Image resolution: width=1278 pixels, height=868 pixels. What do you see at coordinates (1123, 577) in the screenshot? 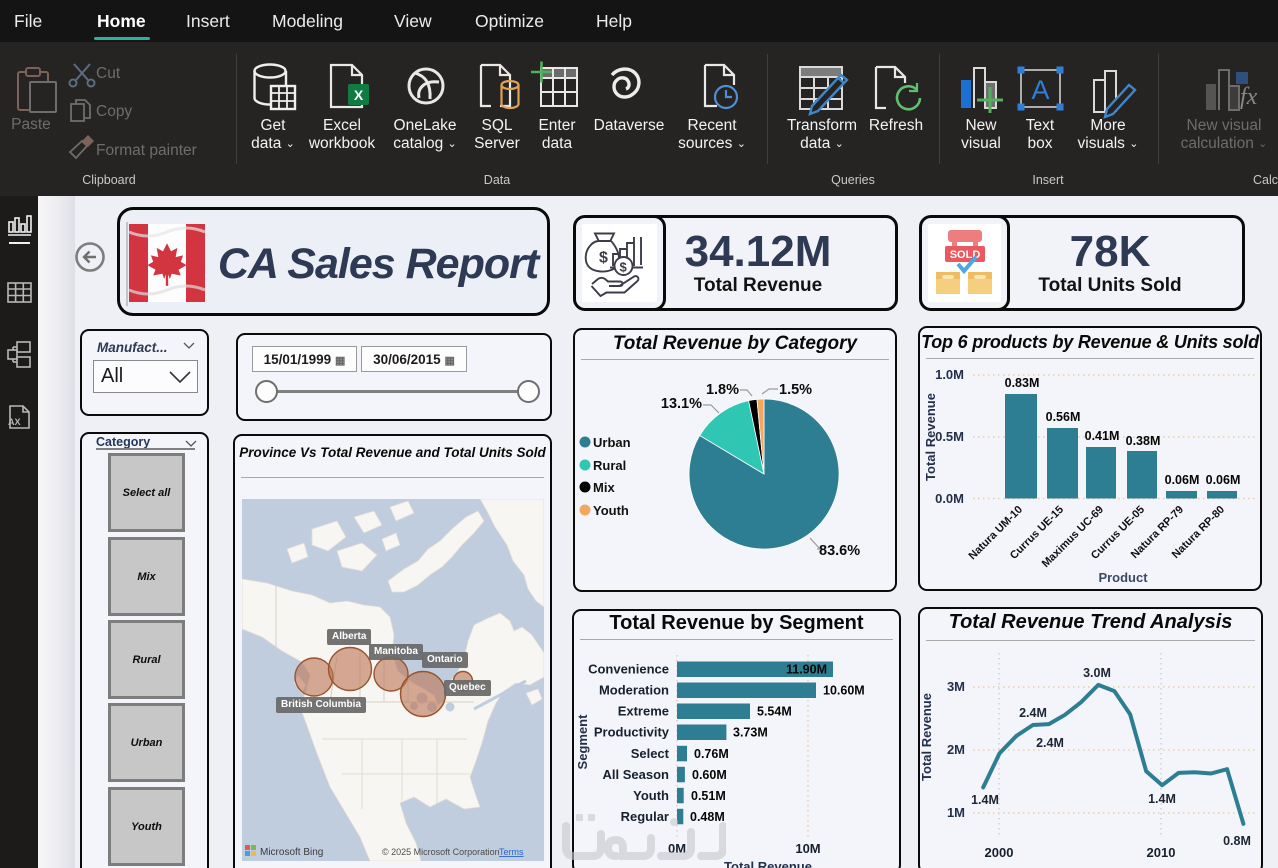
I see `svg-text: Product` at bounding box center [1123, 577].